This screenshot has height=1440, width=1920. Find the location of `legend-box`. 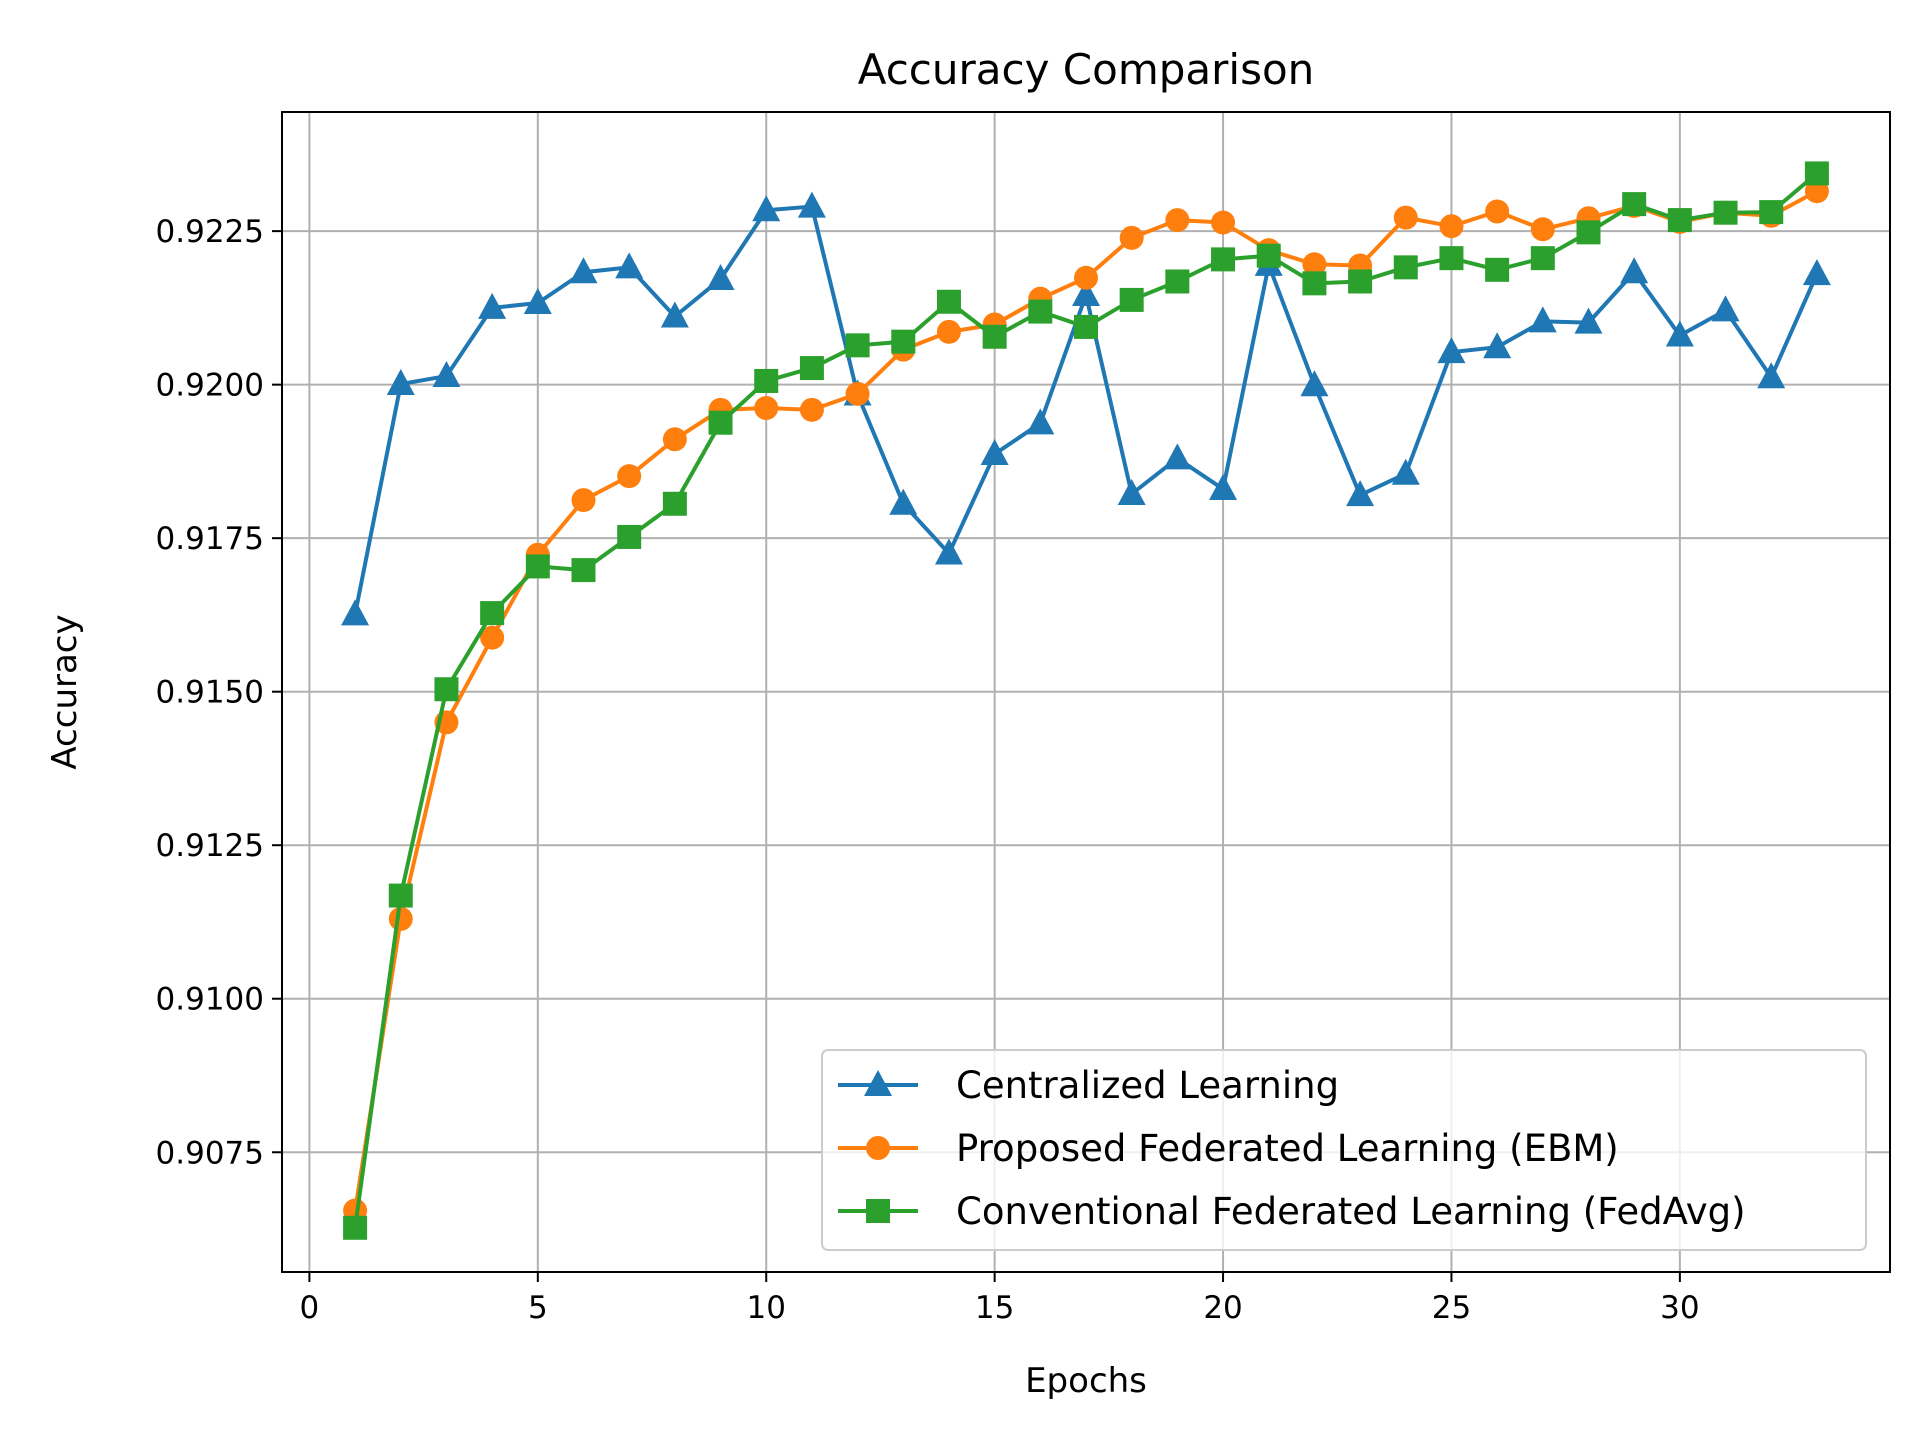

legend-box is located at coordinates (1344, 1150).